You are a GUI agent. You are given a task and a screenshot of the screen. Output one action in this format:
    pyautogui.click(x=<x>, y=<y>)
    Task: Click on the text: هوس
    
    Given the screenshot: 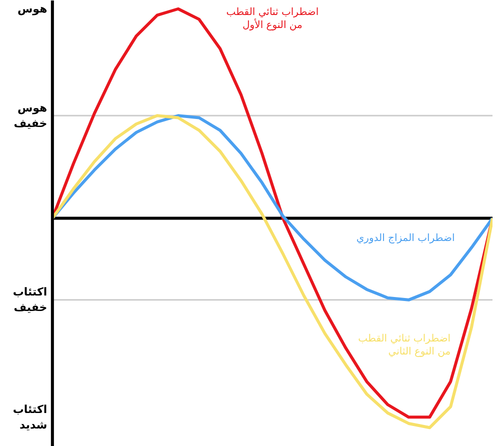 What is the action you would take?
    pyautogui.click(x=32, y=9)
    